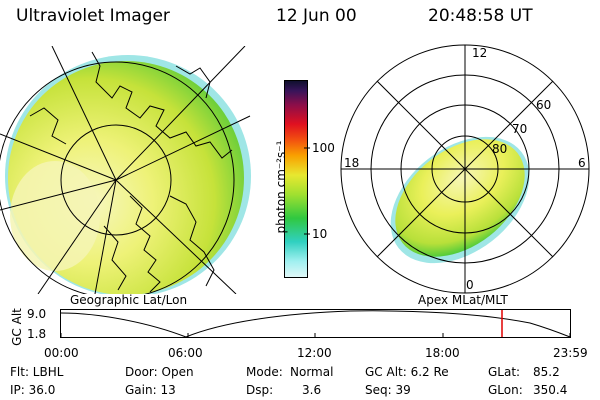 This screenshot has height=400, width=600. I want to click on info-mode-value: Normal, so click(312, 372).